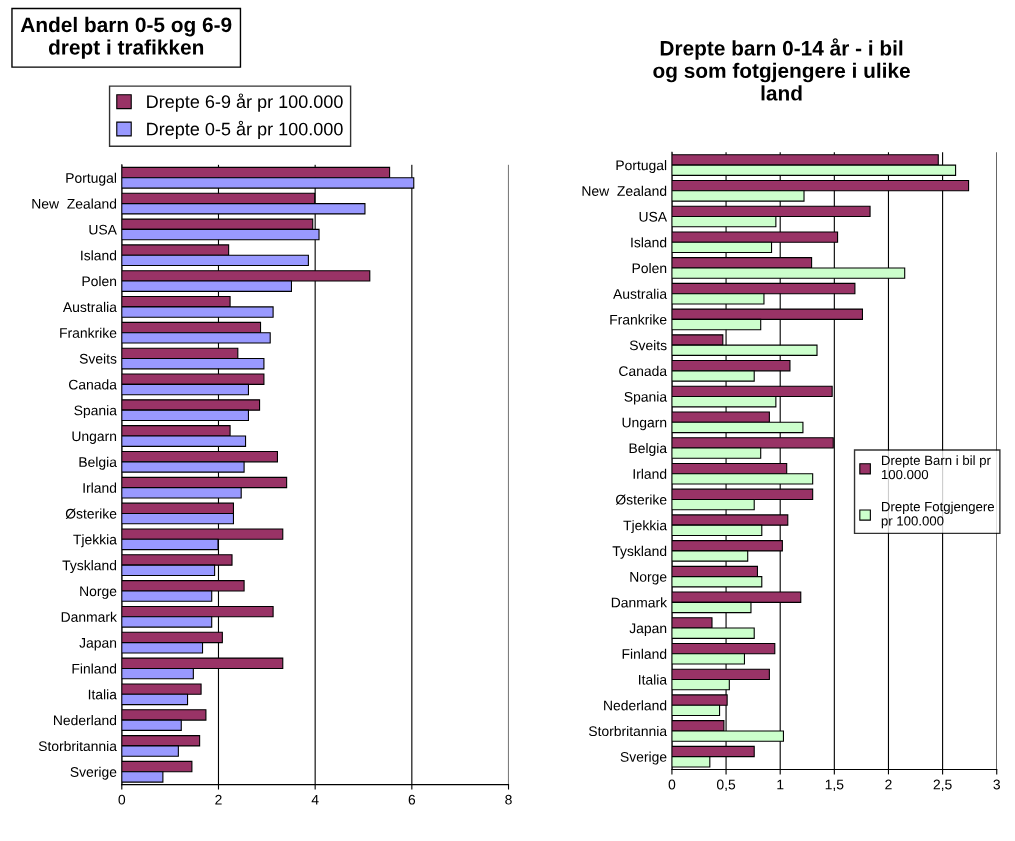 The height and width of the screenshot is (841, 1015). What do you see at coordinates (781, 69) in the screenshot?
I see `chart-title: Drepte barn 0-14 år - i bil og som fotgjengere i ulike land` at bounding box center [781, 69].